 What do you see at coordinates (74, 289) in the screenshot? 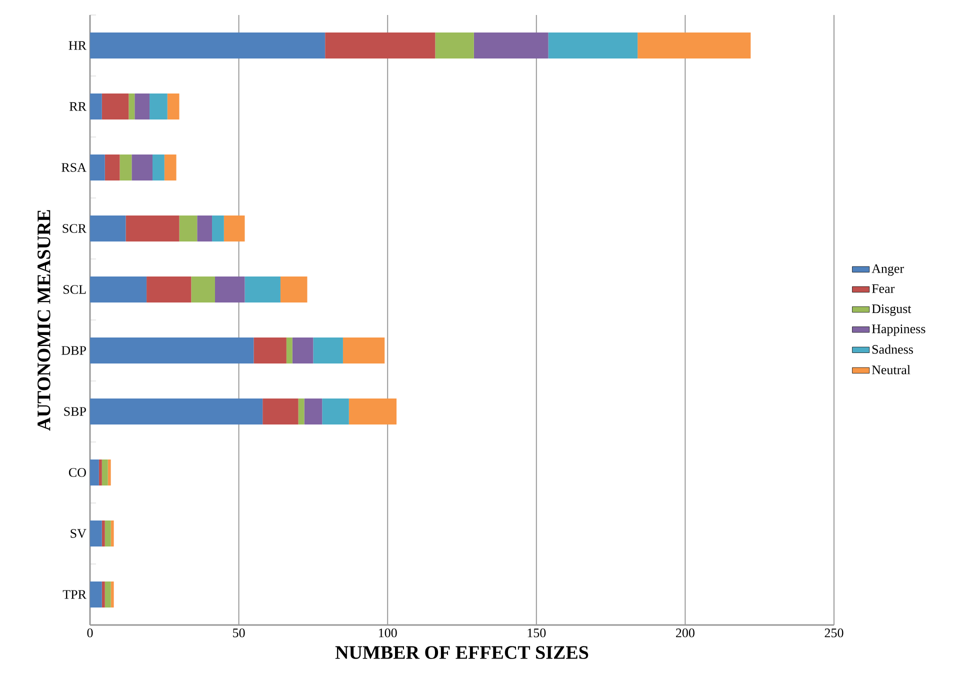
I see `y-tick-label: SCL` at bounding box center [74, 289].